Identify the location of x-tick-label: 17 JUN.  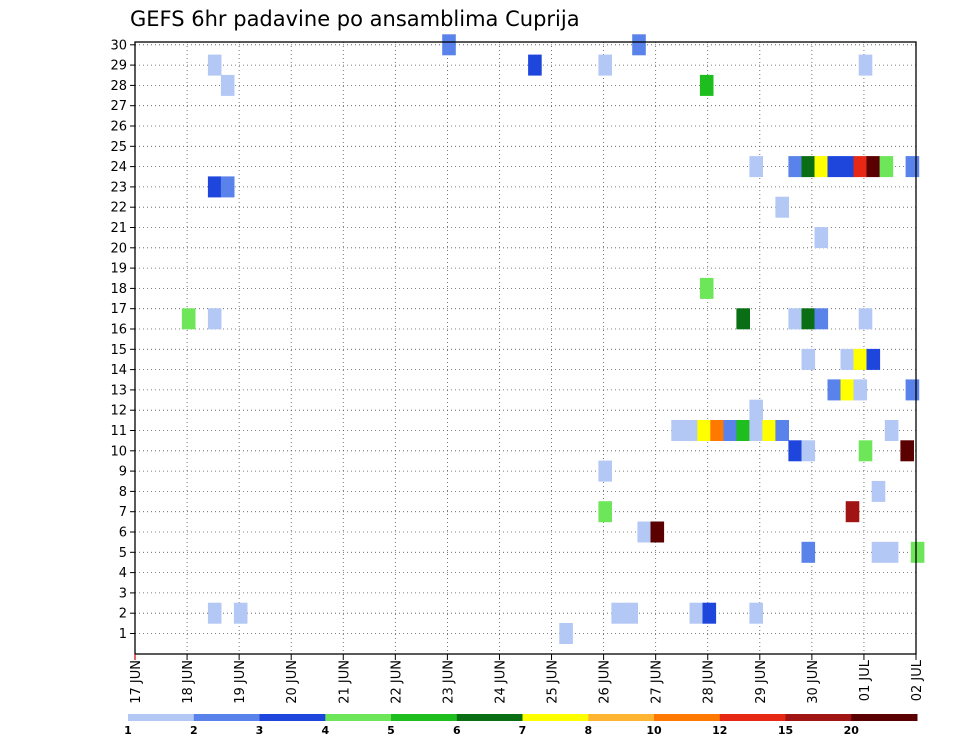
(136, 682).